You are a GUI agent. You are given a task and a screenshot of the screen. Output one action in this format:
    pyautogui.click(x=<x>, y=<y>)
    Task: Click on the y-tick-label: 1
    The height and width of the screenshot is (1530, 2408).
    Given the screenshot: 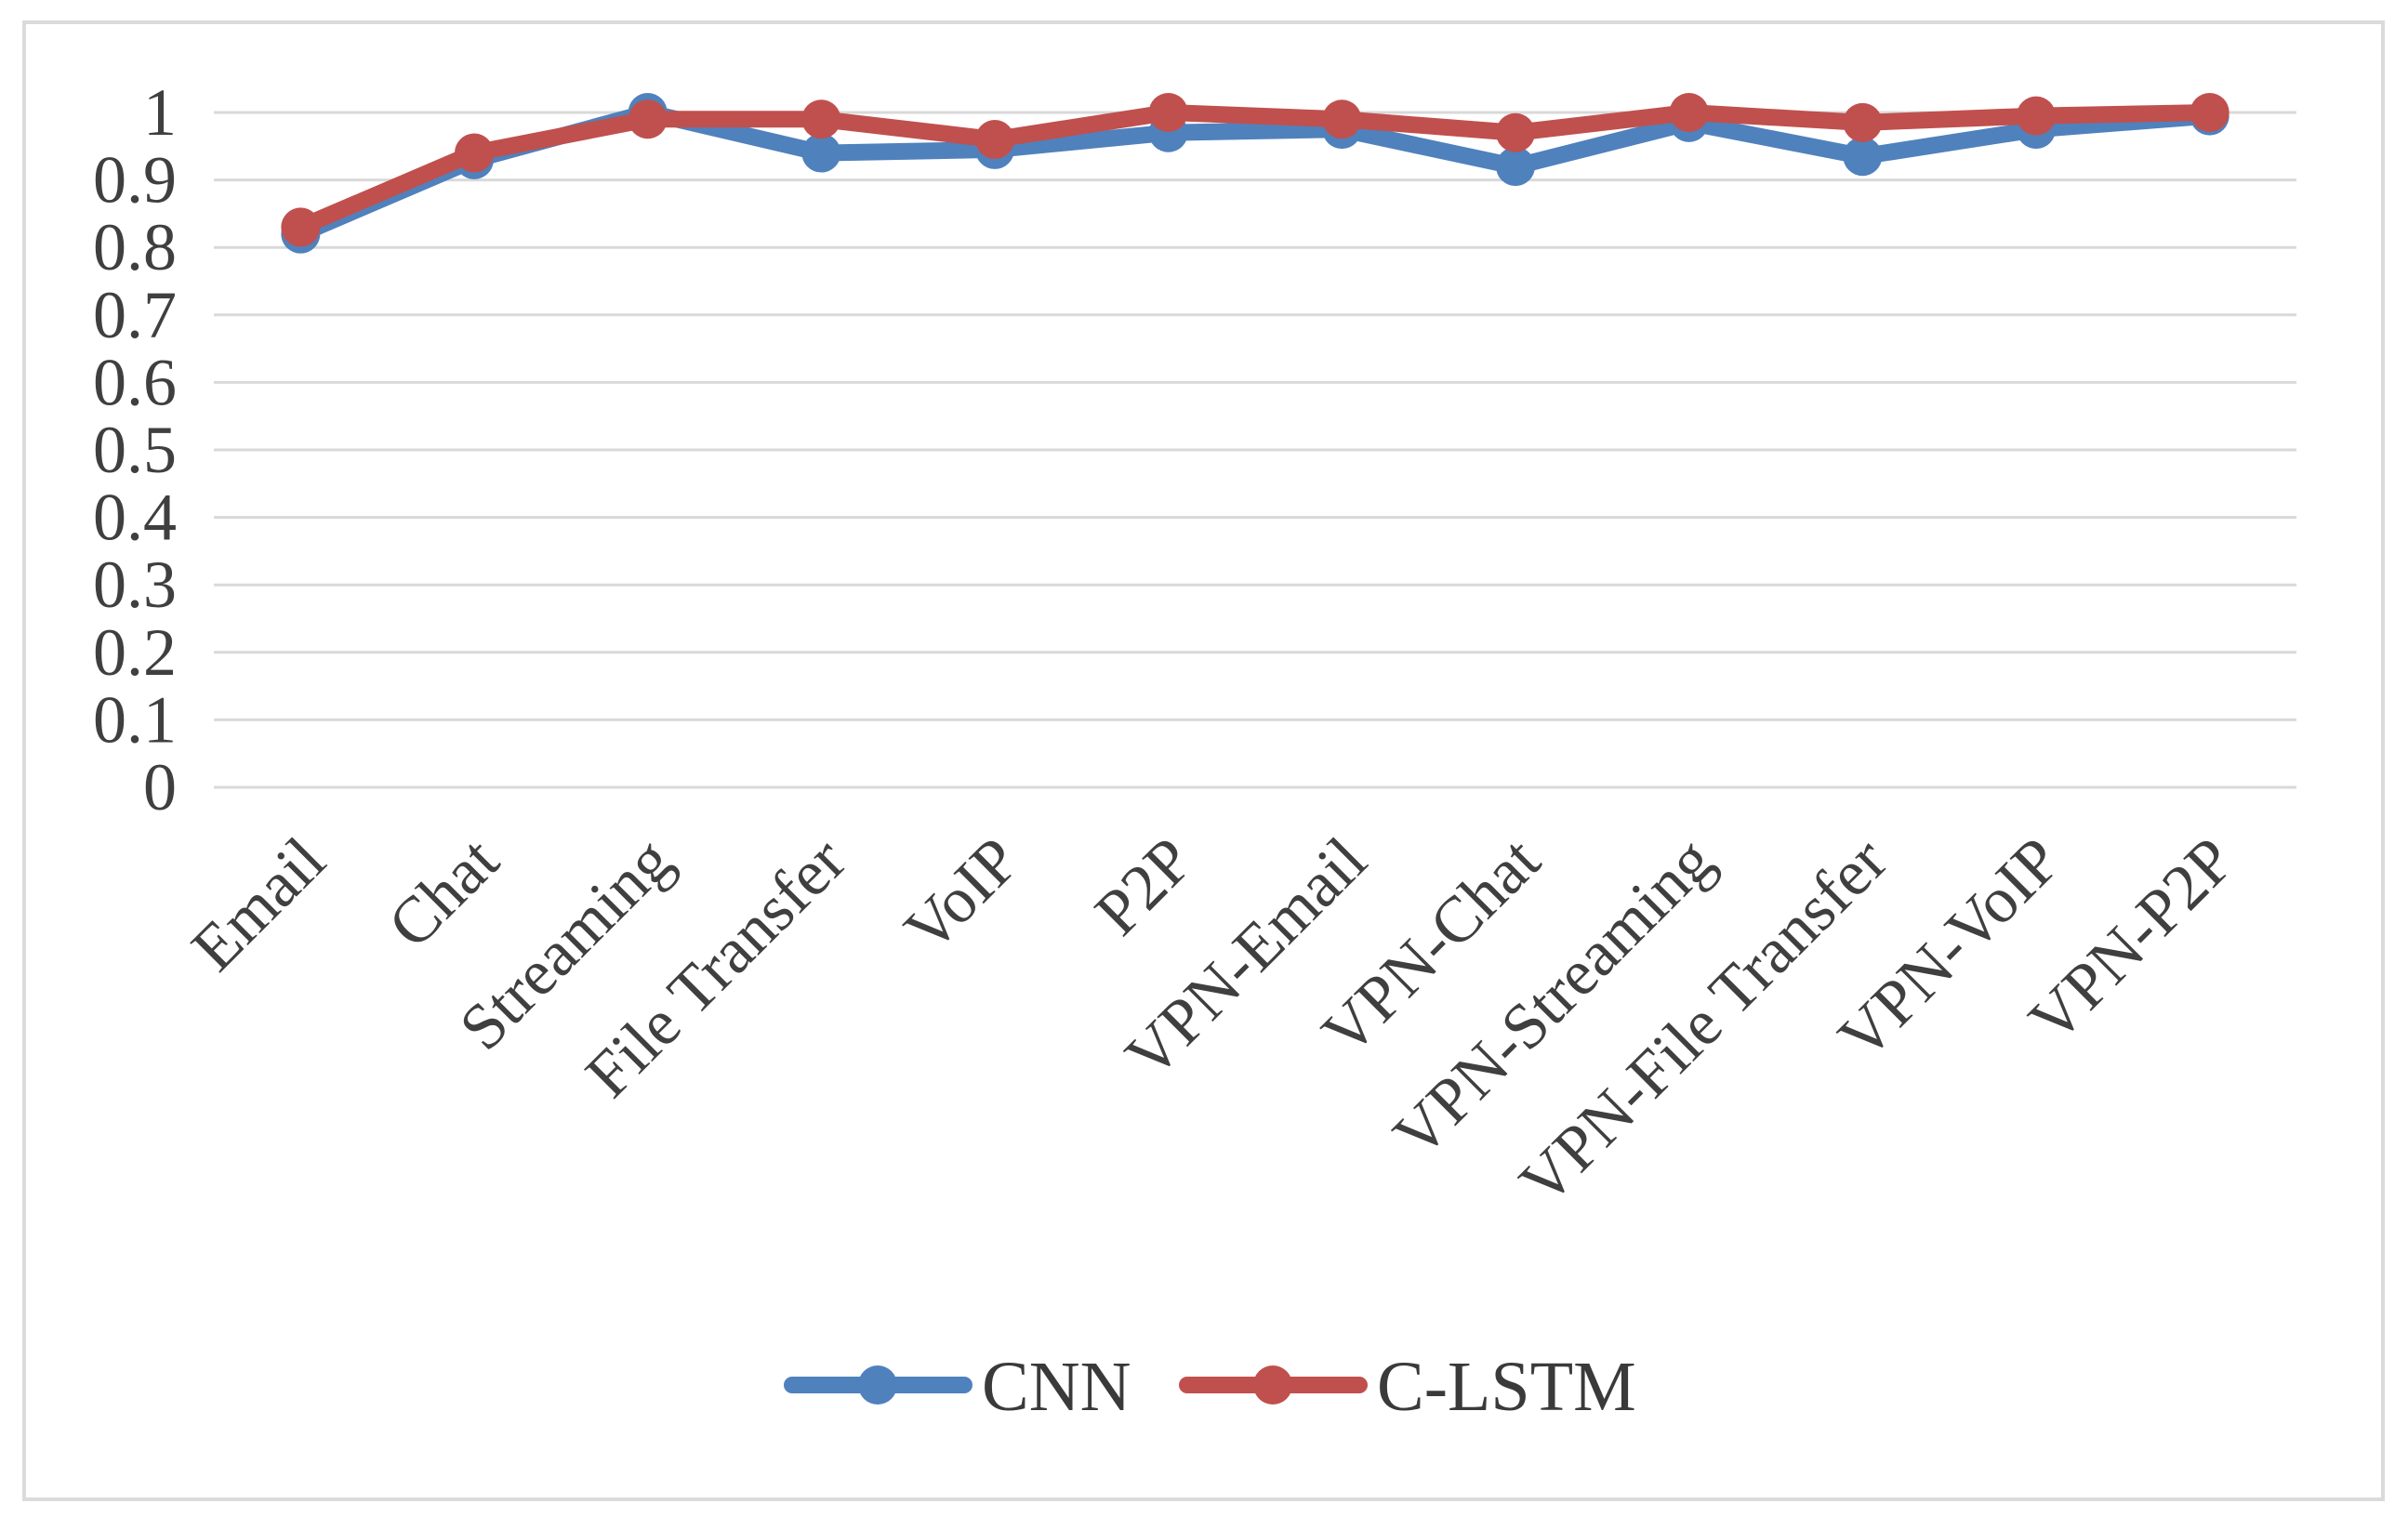 What is the action you would take?
    pyautogui.click(x=160, y=112)
    